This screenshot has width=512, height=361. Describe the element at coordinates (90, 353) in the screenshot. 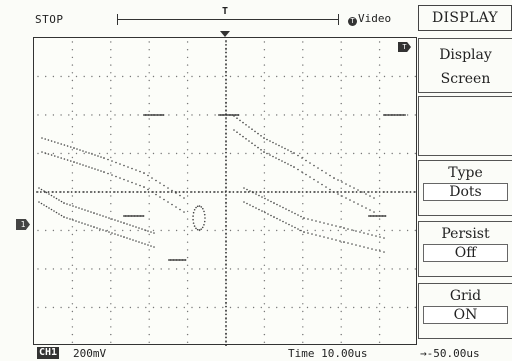

I see `ch1-volts-div: 200mV` at that location.